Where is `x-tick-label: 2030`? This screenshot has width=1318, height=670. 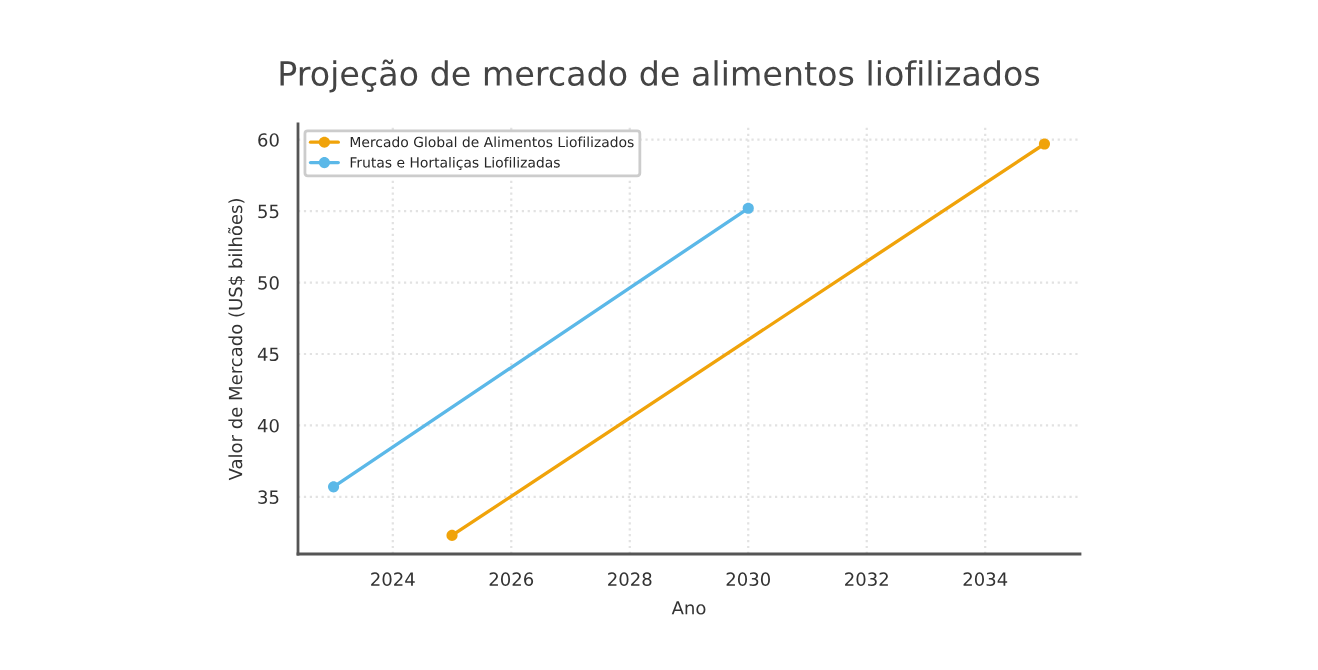 x-tick-label: 2030 is located at coordinates (748, 579).